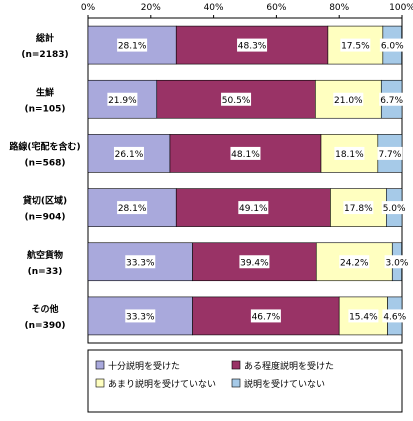 Image resolution: width=413 pixels, height=421 pixels. Describe the element at coordinates (339, 8) in the screenshot. I see `x-tick-label: 80%` at that location.